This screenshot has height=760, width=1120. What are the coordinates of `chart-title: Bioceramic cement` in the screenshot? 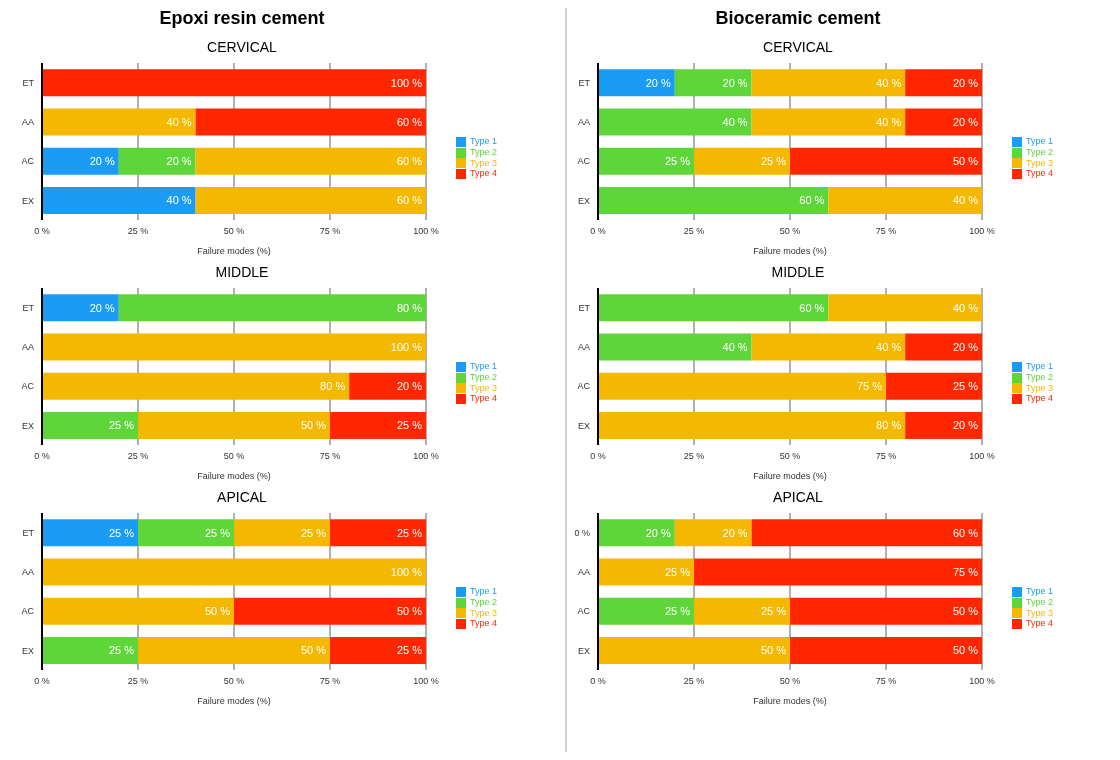 It's located at (798, 18).